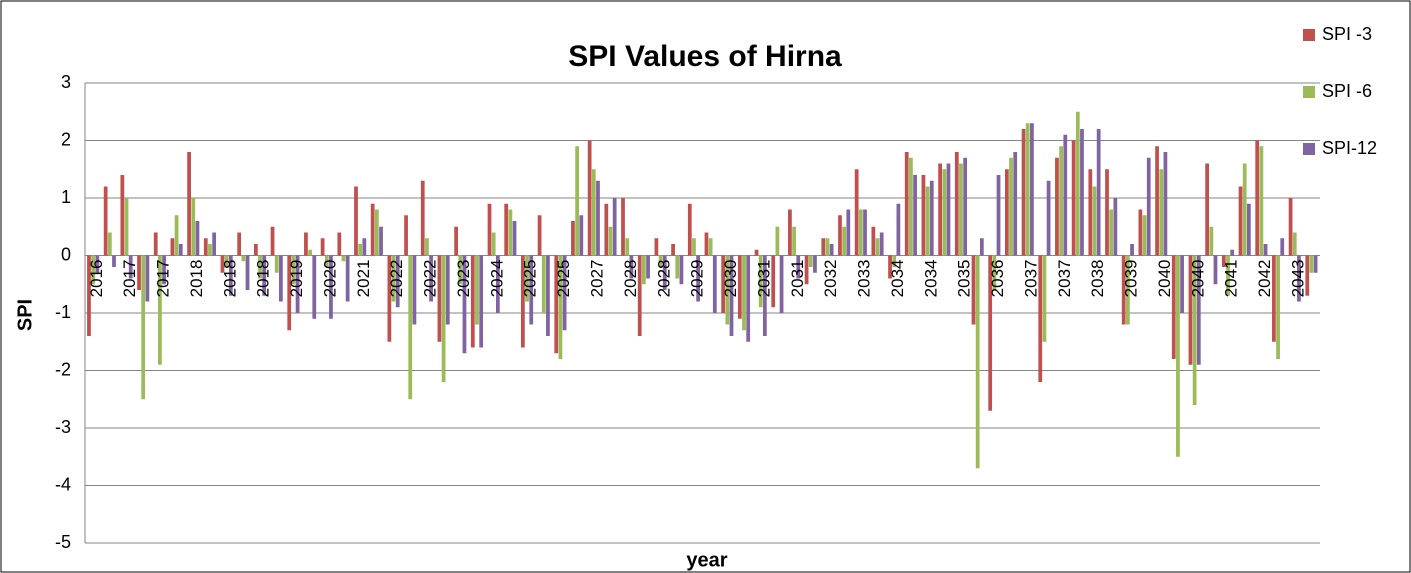 The height and width of the screenshot is (573, 1411). I want to click on x-tick-label: 2016, so click(96, 279).